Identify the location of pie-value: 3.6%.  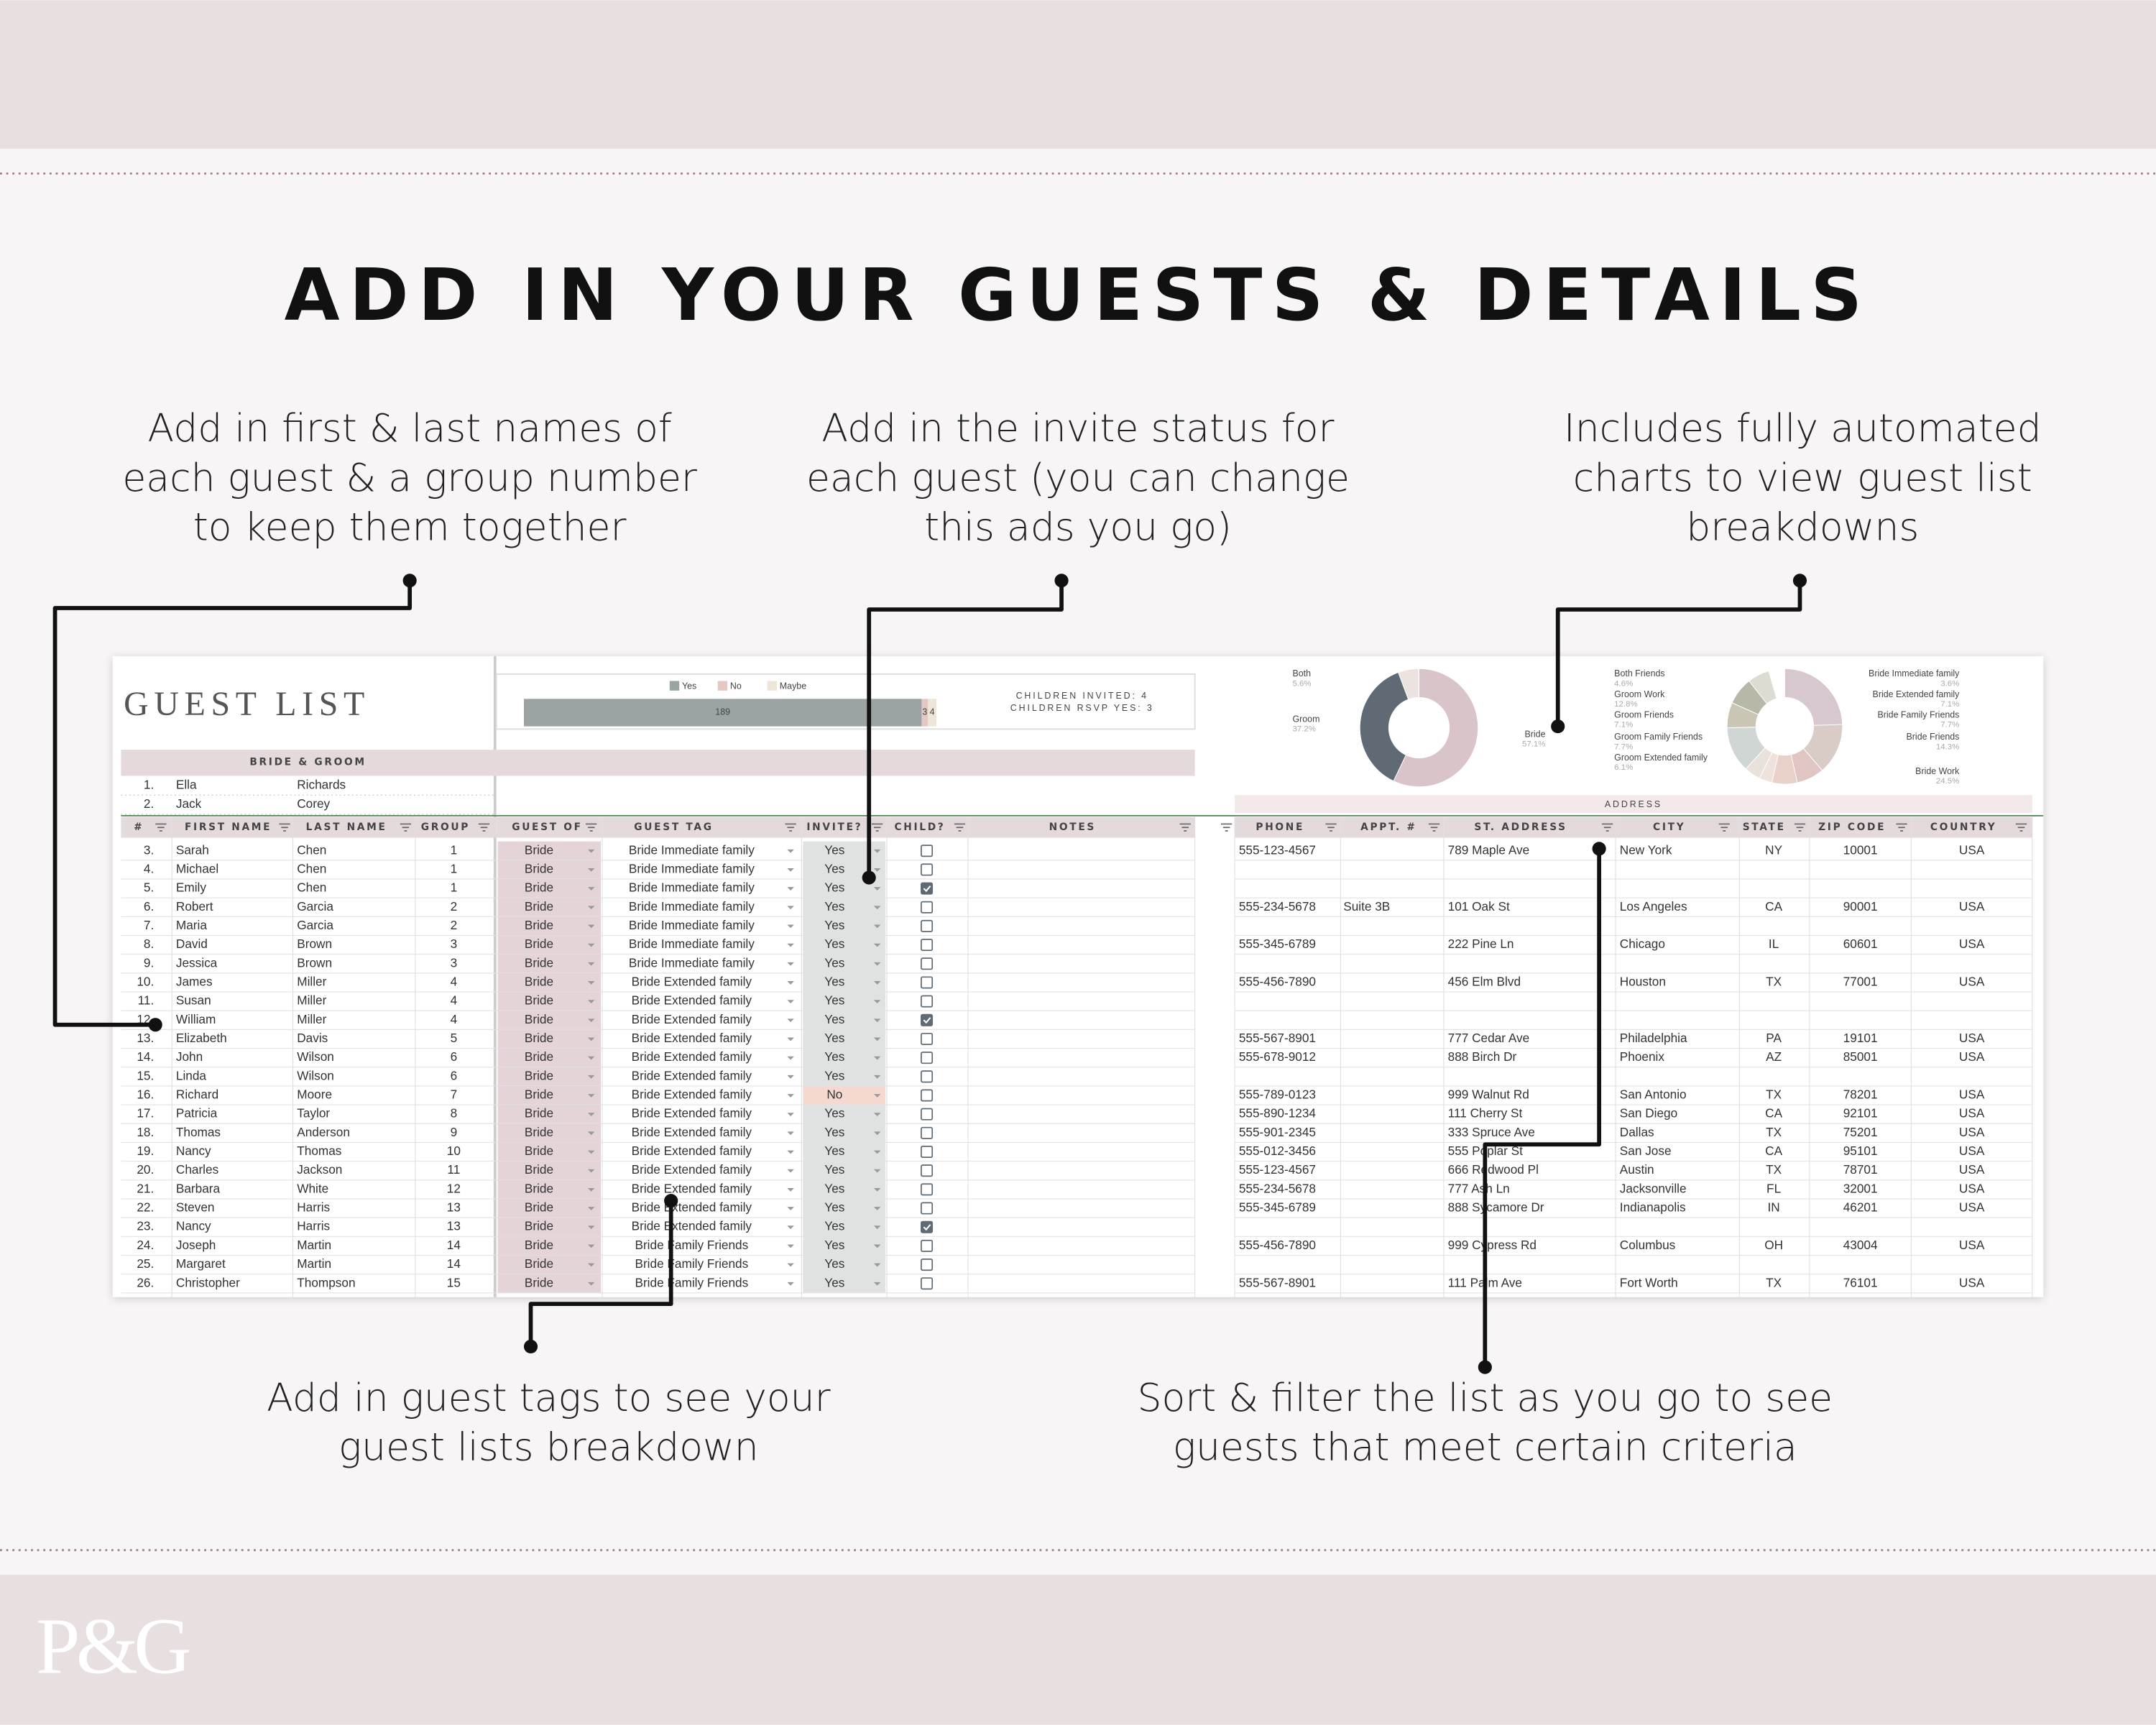
(1950, 683).